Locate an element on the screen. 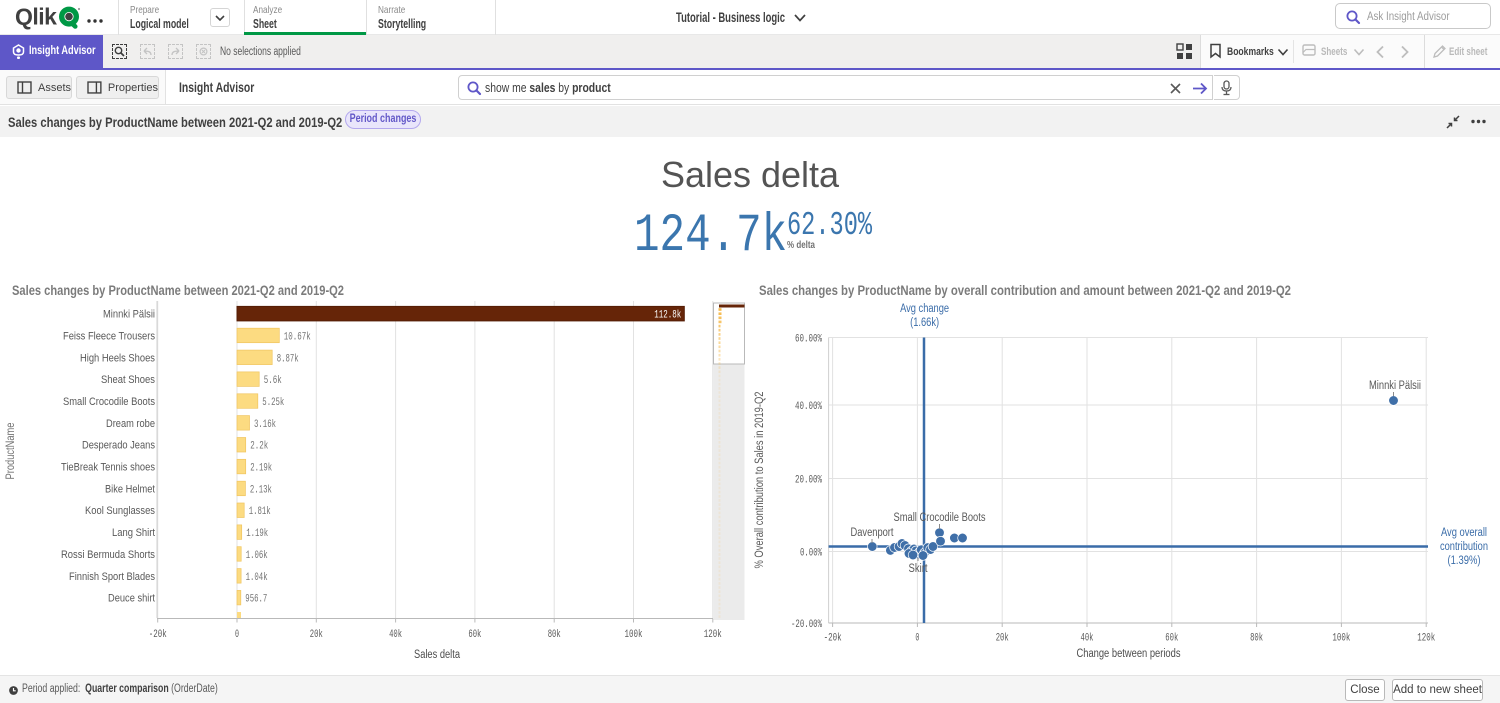 The image size is (1500, 703). svg-text: High Heels Shoes is located at coordinates (117, 358).